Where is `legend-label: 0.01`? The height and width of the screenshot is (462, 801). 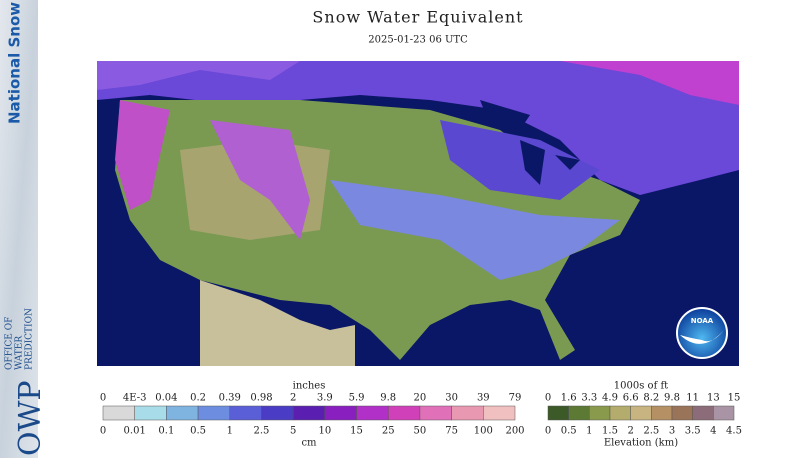
legend-label: 0.01 is located at coordinates (135, 431).